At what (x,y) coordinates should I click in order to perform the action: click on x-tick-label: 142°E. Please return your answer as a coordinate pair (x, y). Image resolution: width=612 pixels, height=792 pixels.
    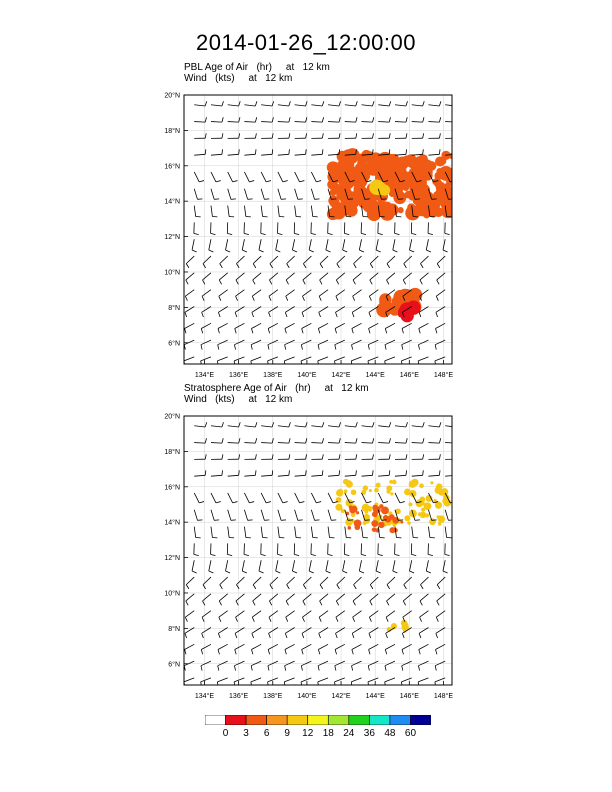
    Looking at the image, I should click on (340, 375).